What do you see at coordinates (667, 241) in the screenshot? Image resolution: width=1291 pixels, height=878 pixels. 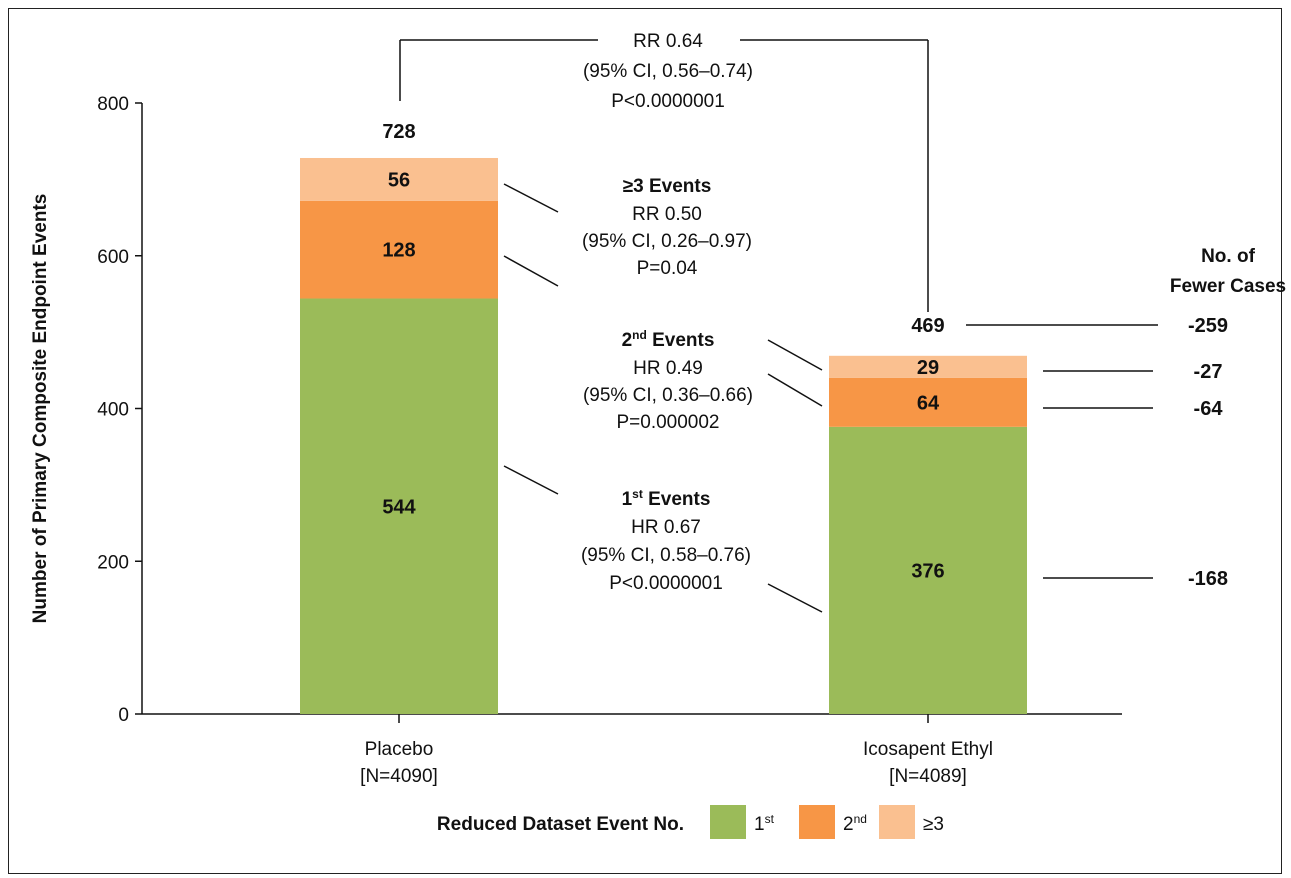 I see `annotation-line: (95% CI, 0.26–0.97)` at bounding box center [667, 241].